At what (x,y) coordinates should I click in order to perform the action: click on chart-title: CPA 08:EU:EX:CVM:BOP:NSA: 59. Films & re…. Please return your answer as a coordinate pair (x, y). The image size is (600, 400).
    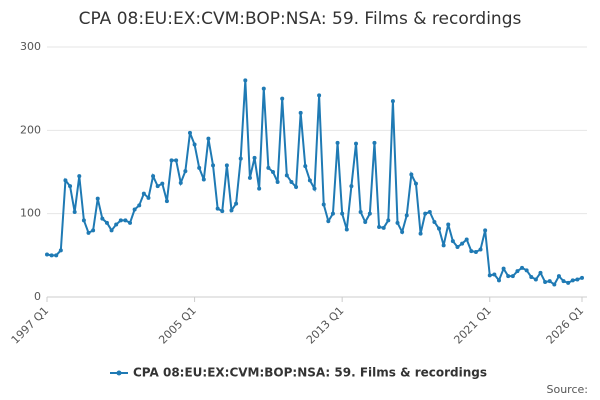
    Looking at the image, I should click on (300, 19).